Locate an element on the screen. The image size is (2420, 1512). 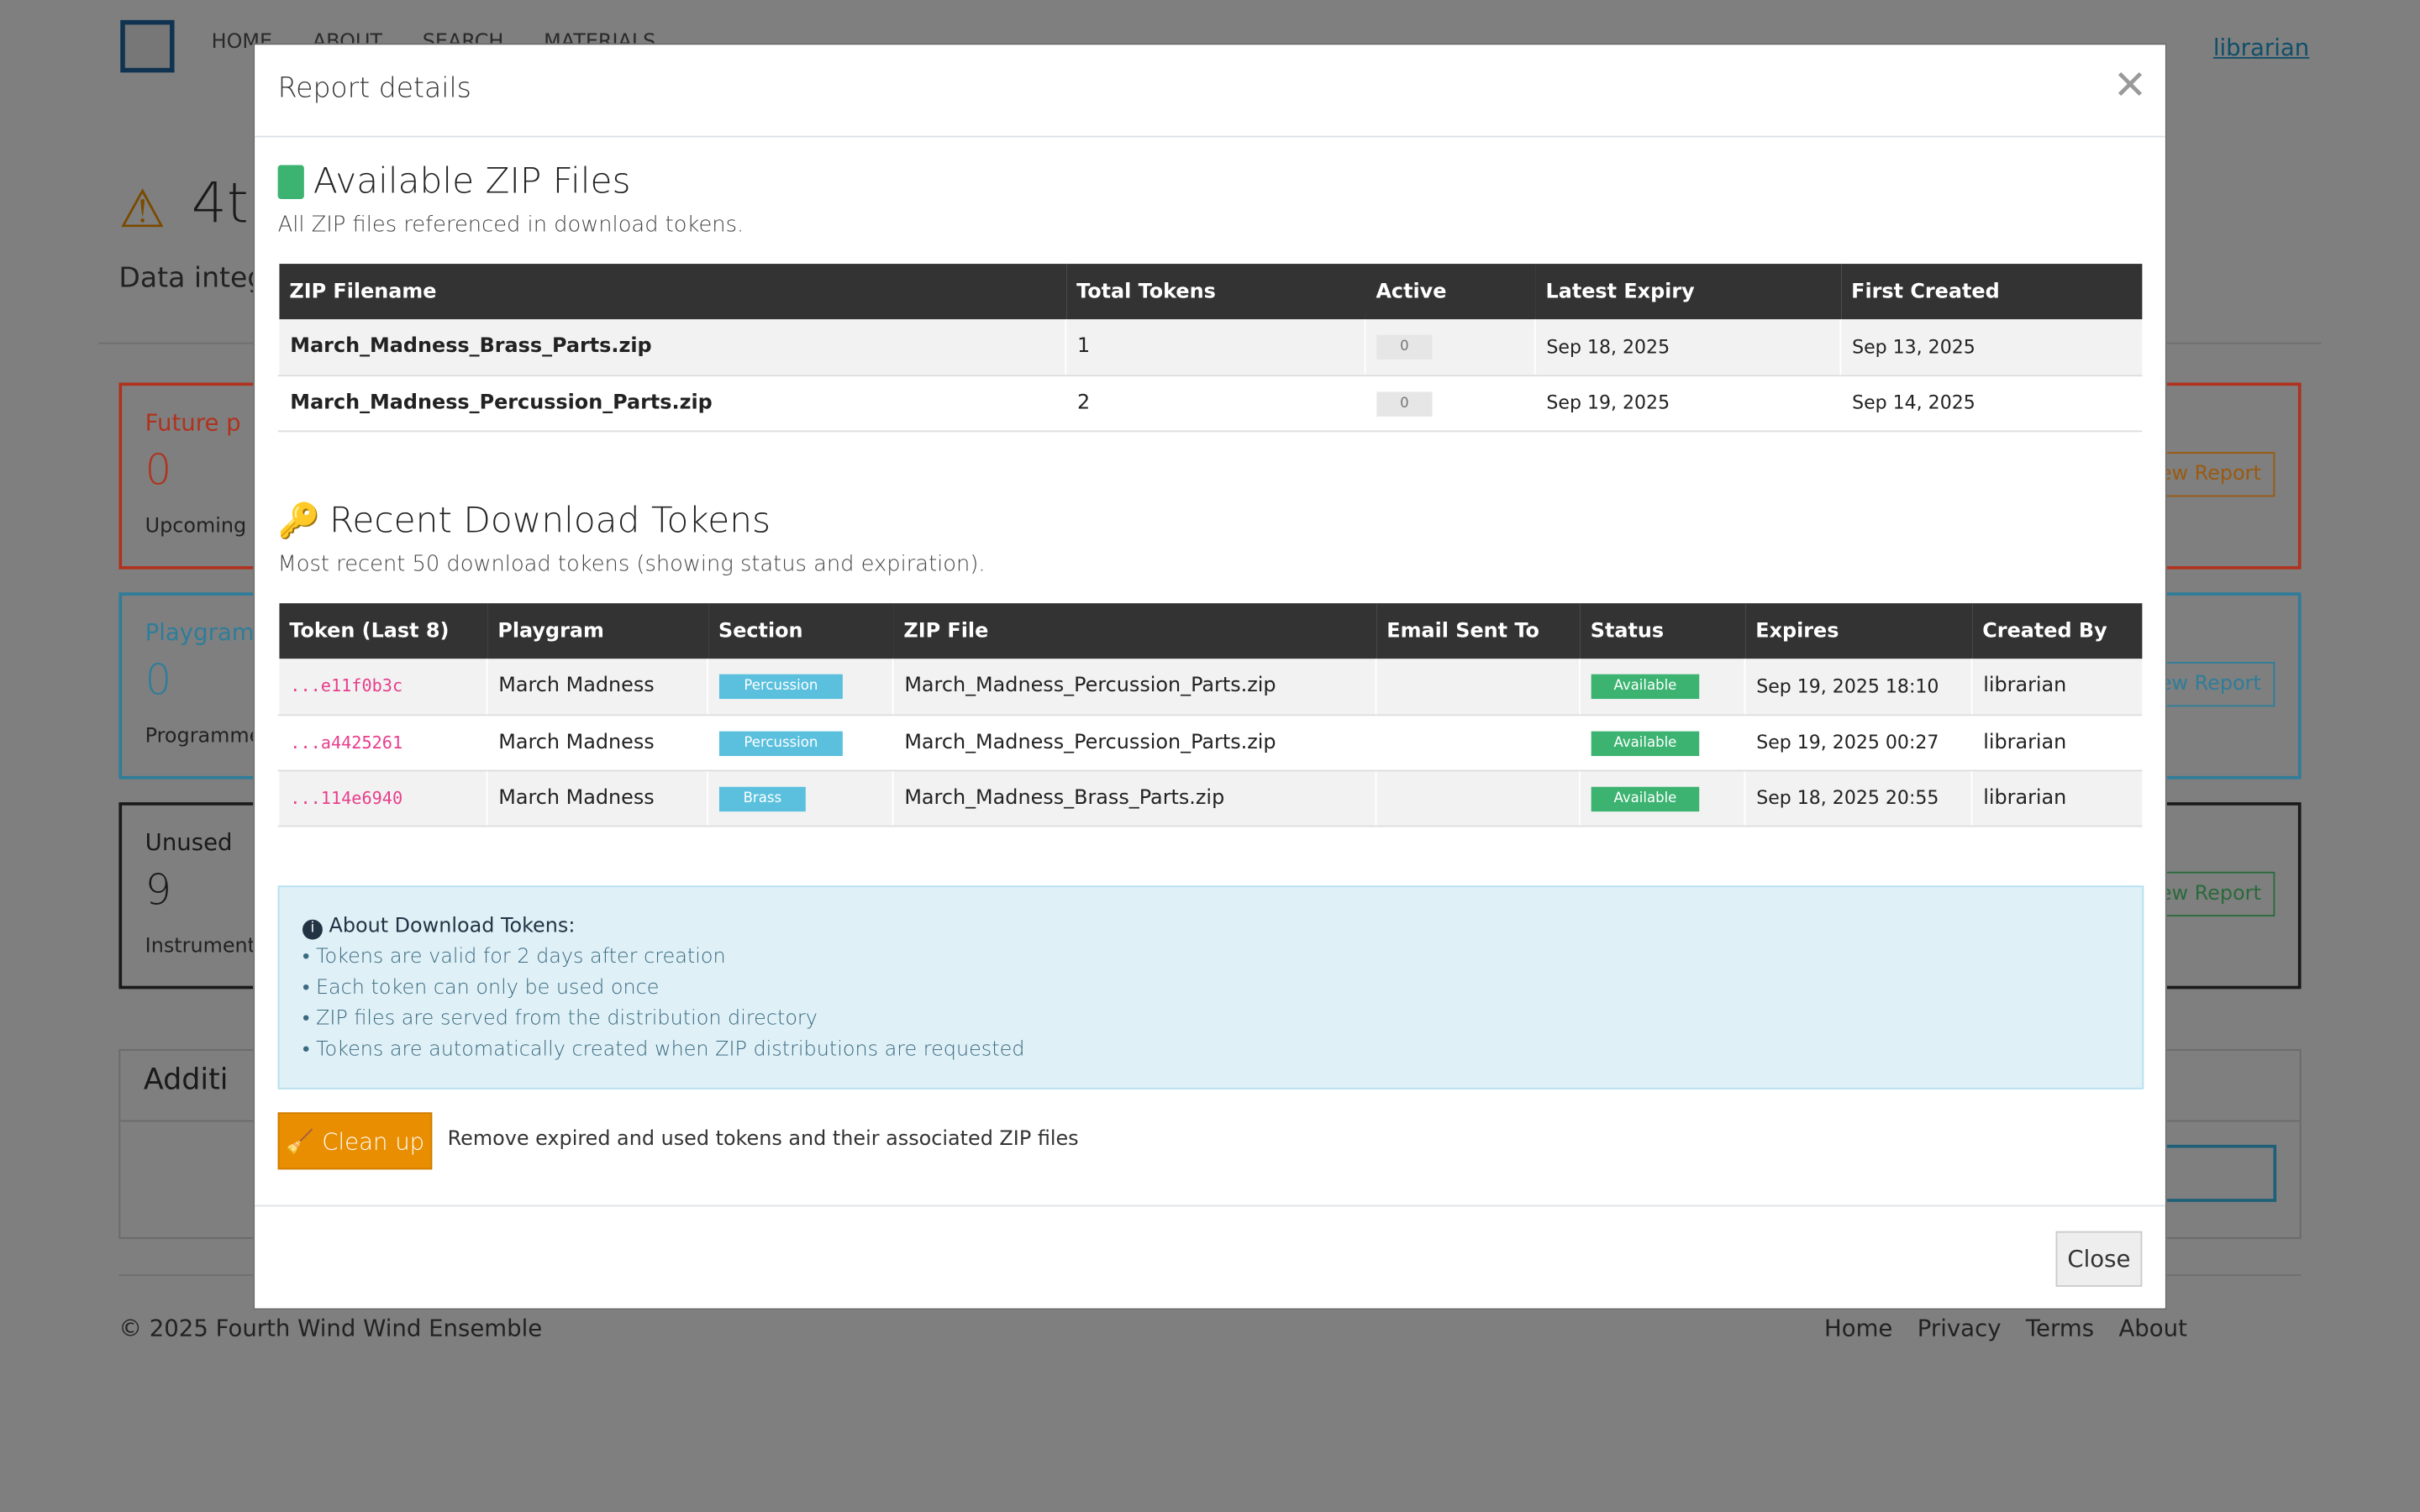
info-heading: About Download Tokens: is located at coordinates (452, 926).